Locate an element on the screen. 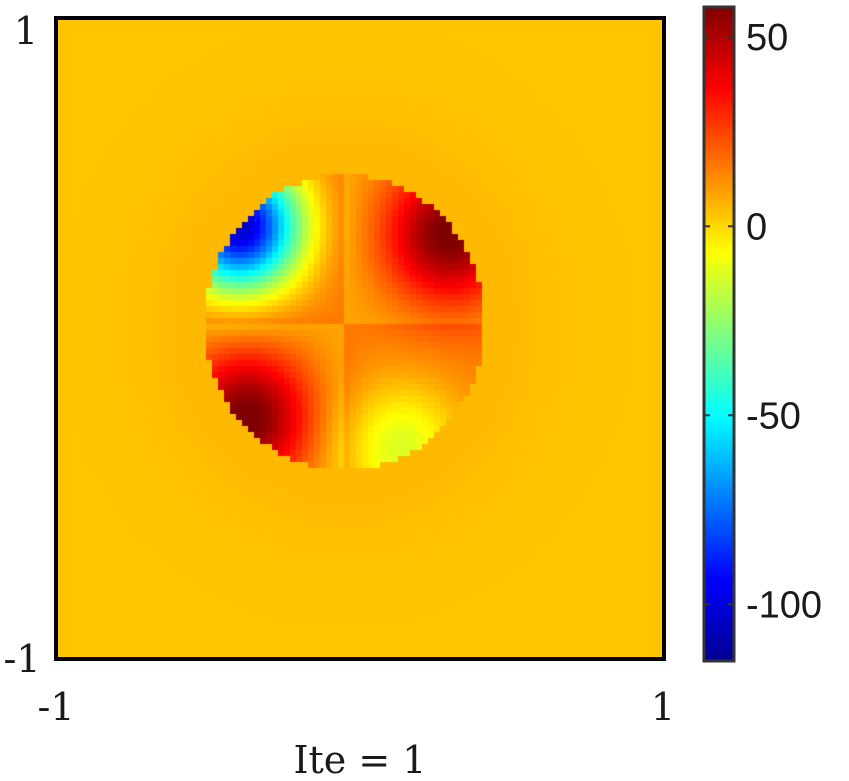  colorbar-tick-label: 50 is located at coordinates (767, 38).